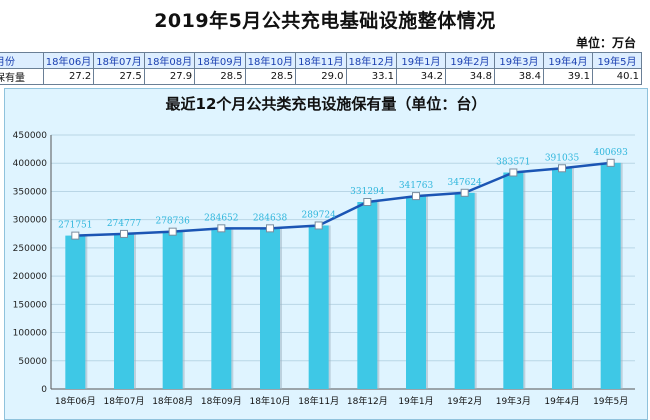 The height and width of the screenshot is (420, 650). I want to click on table-value-cell: 27.5, so click(119, 76).